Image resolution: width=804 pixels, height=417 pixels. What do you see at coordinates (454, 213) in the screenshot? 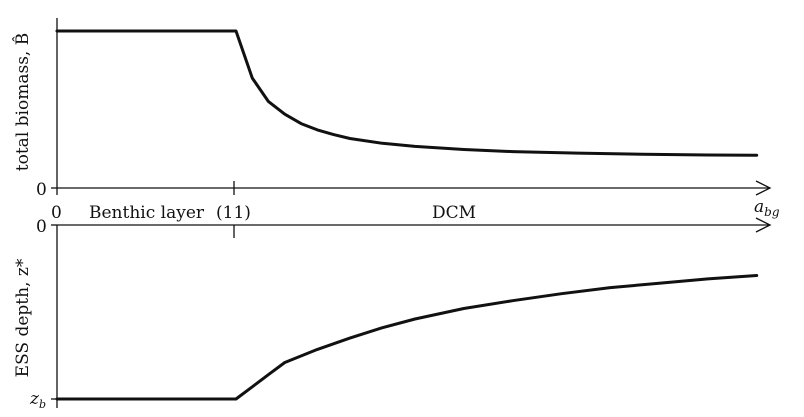
I see `region-label-dcm: DCM` at bounding box center [454, 213].